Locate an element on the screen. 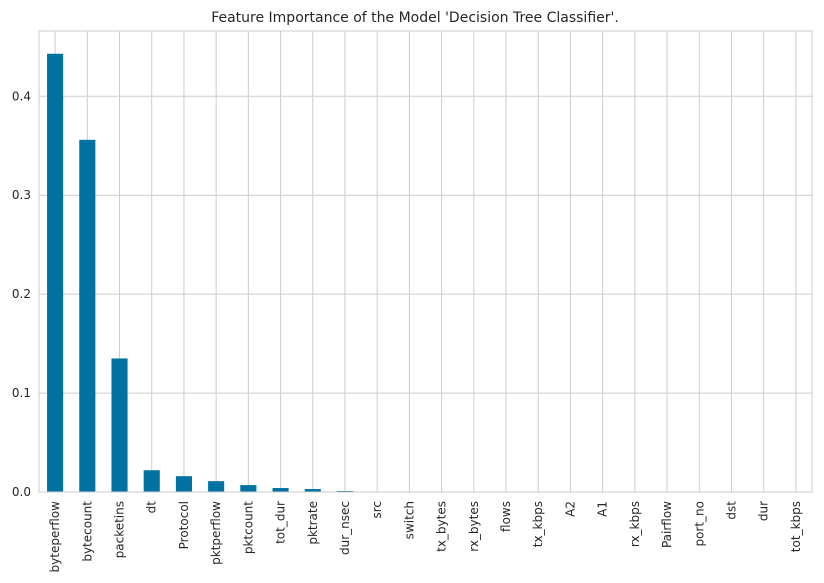 Image resolution: width=824 pixels, height=583 pixels. x-tick-label: A1 is located at coordinates (603, 509).